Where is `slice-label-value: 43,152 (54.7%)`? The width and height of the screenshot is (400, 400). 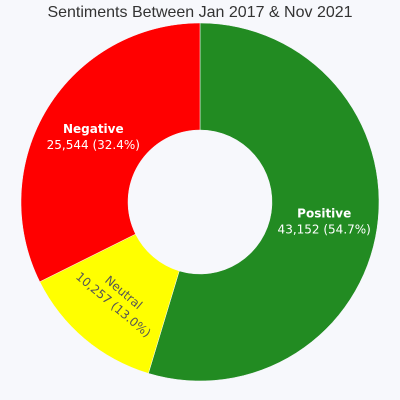 slice-label-value: 43,152 (54.7%) is located at coordinates (324, 229).